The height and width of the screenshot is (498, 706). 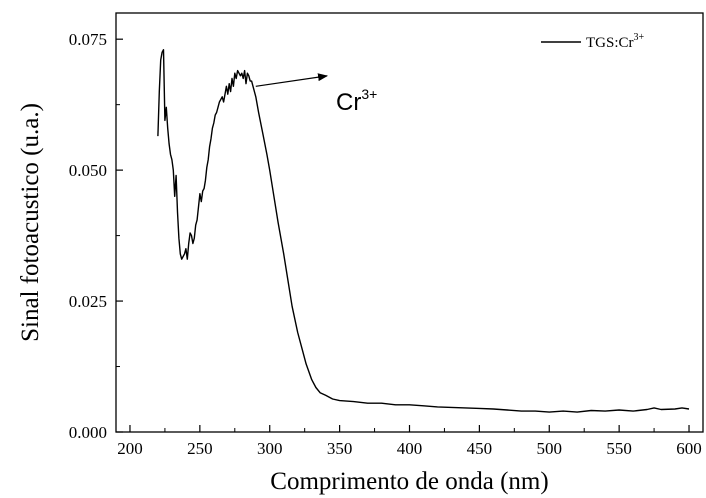 I want to click on legend: TGS:Cr3+, so click(x=593, y=41).